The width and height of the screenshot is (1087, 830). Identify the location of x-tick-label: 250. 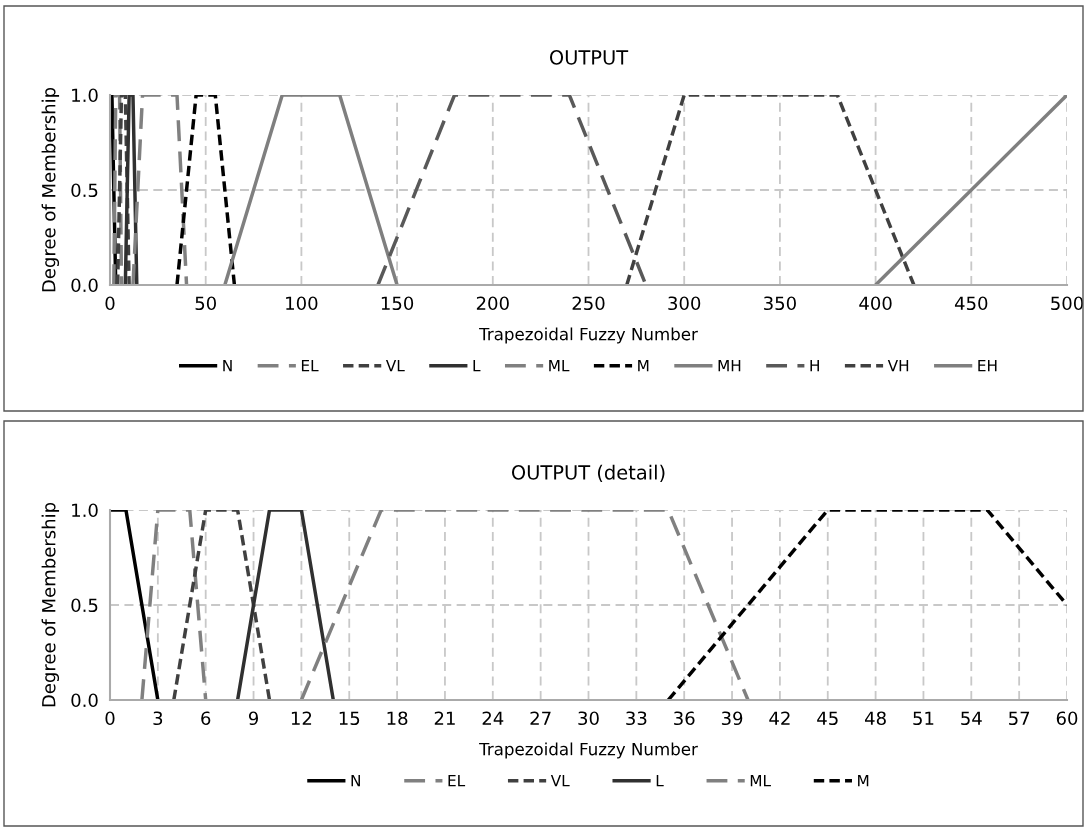
(588, 303).